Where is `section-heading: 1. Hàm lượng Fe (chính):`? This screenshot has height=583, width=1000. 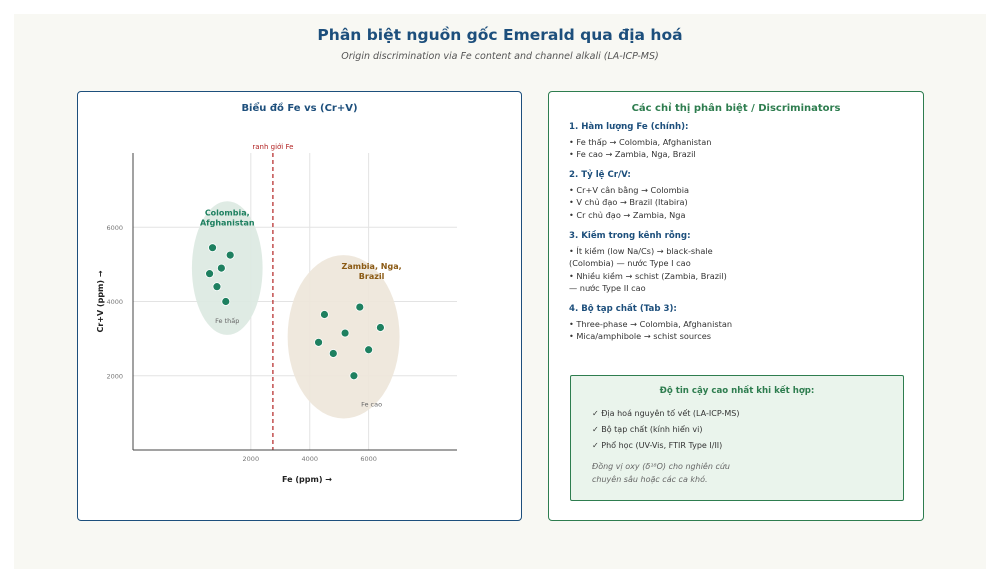
section-heading: 1. Hàm lượng Fe (chính): is located at coordinates (629, 127).